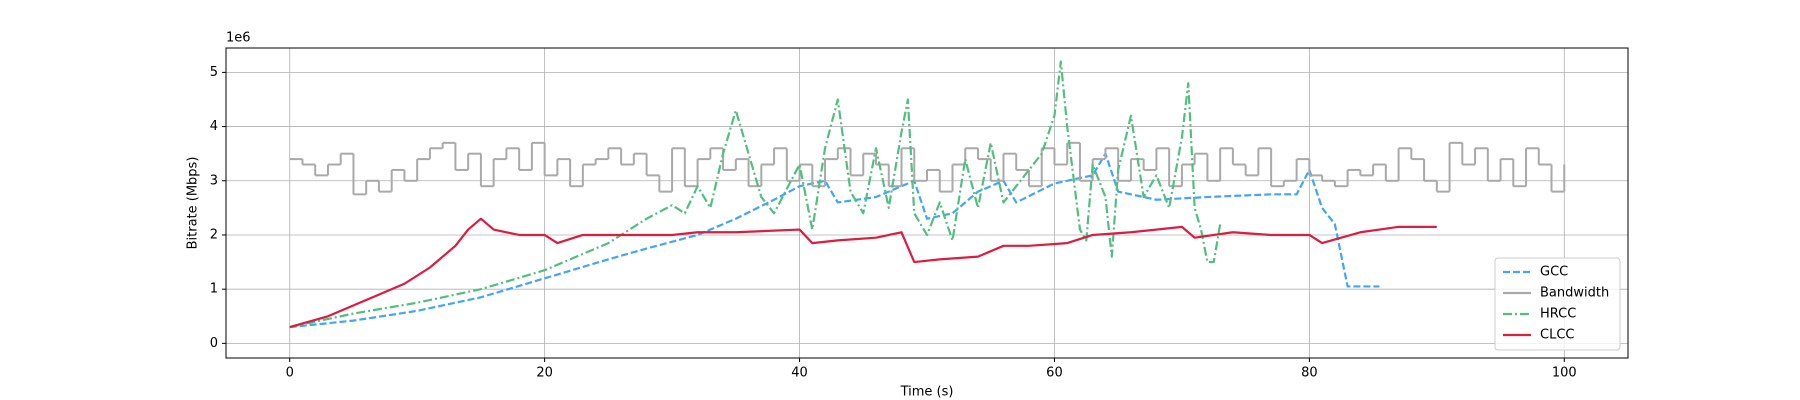 The height and width of the screenshot is (400, 1800). I want to click on legend: GCC Bandwidth HRCC CLCC, so click(1557, 304).